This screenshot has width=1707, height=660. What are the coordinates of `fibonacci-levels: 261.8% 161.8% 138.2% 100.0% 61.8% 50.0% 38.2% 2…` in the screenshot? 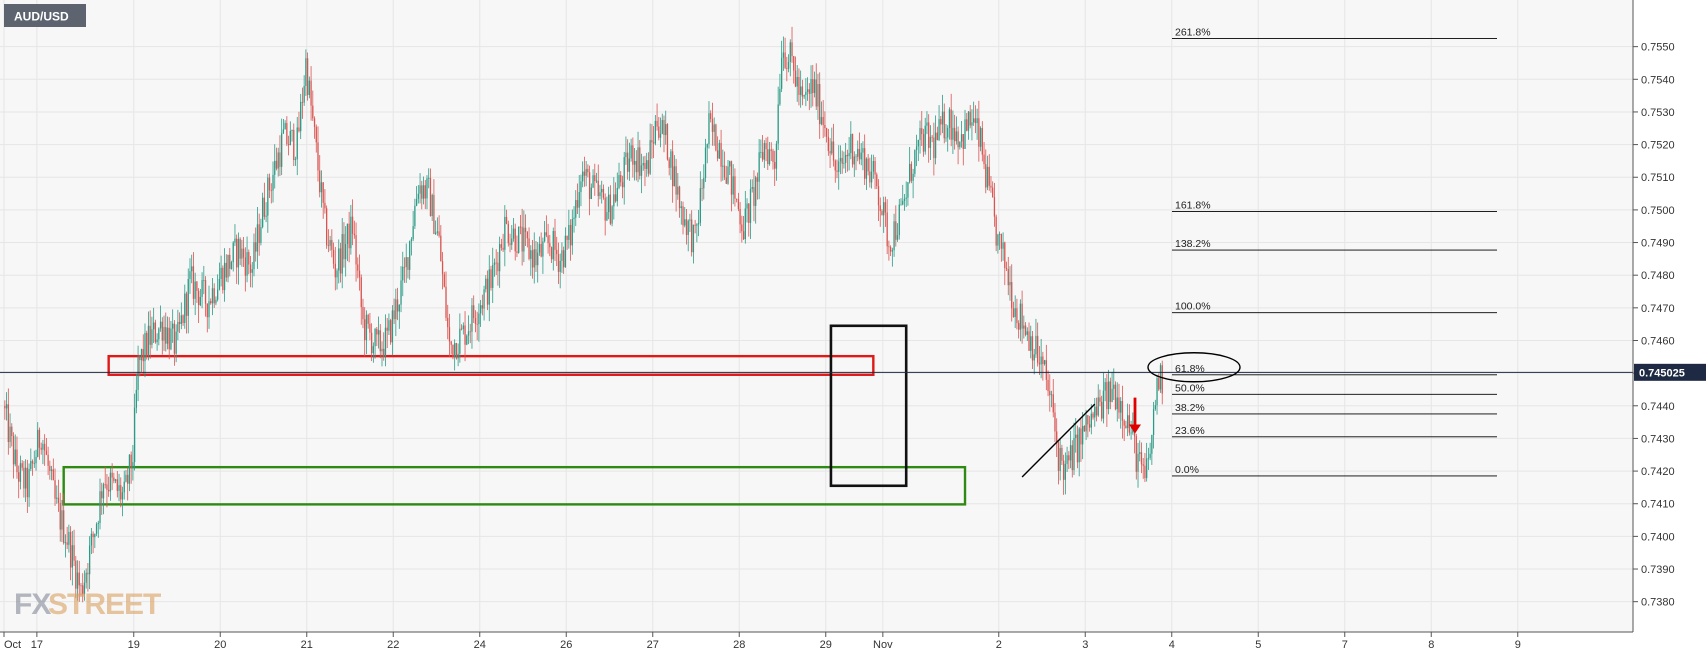 It's located at (1334, 251).